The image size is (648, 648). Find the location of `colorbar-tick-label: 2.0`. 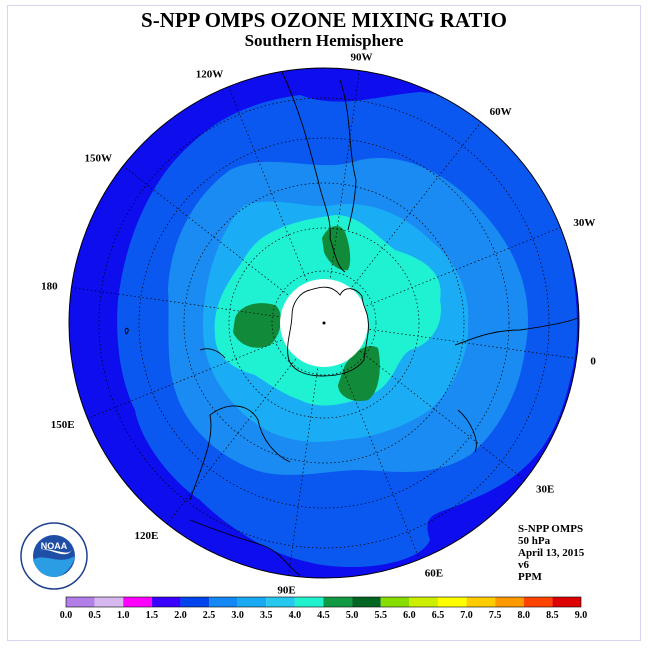

colorbar-tick-label: 2.0 is located at coordinates (180, 615).